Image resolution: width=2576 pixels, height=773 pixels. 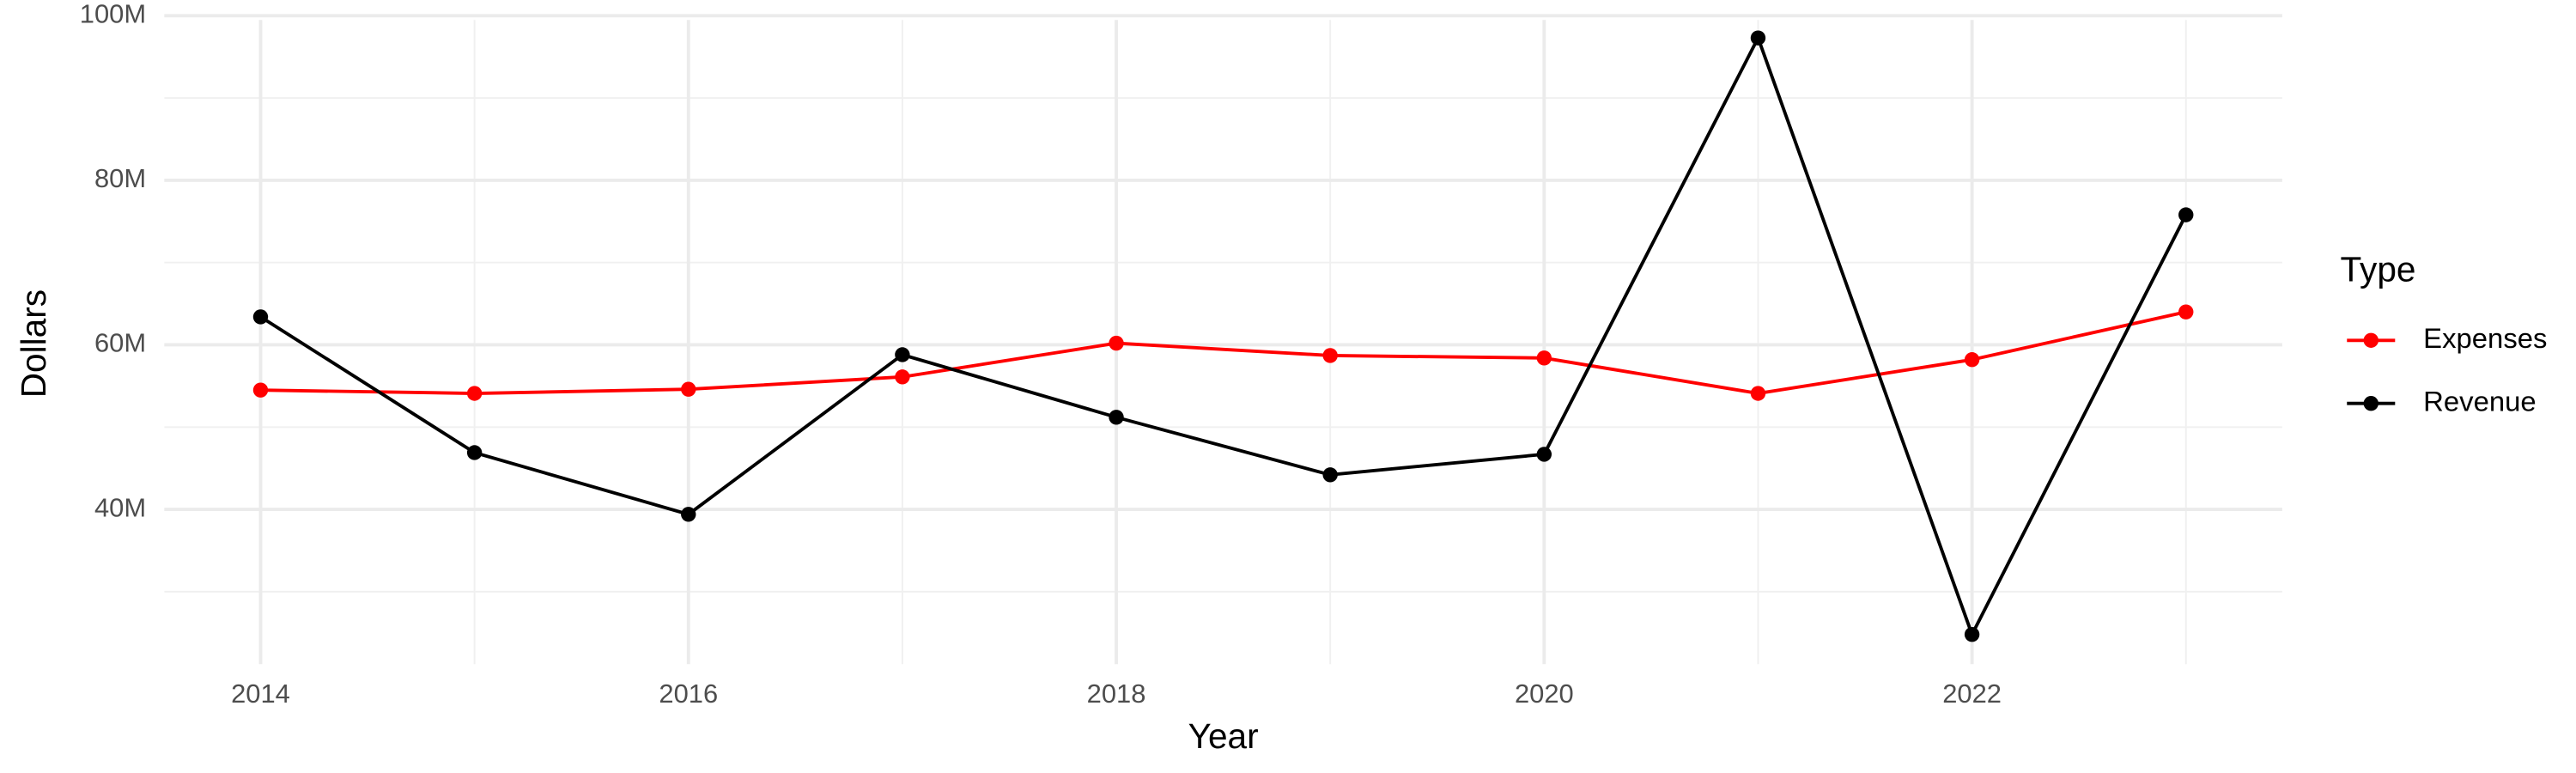 I want to click on legend-label: Expenses, so click(x=2485, y=338).